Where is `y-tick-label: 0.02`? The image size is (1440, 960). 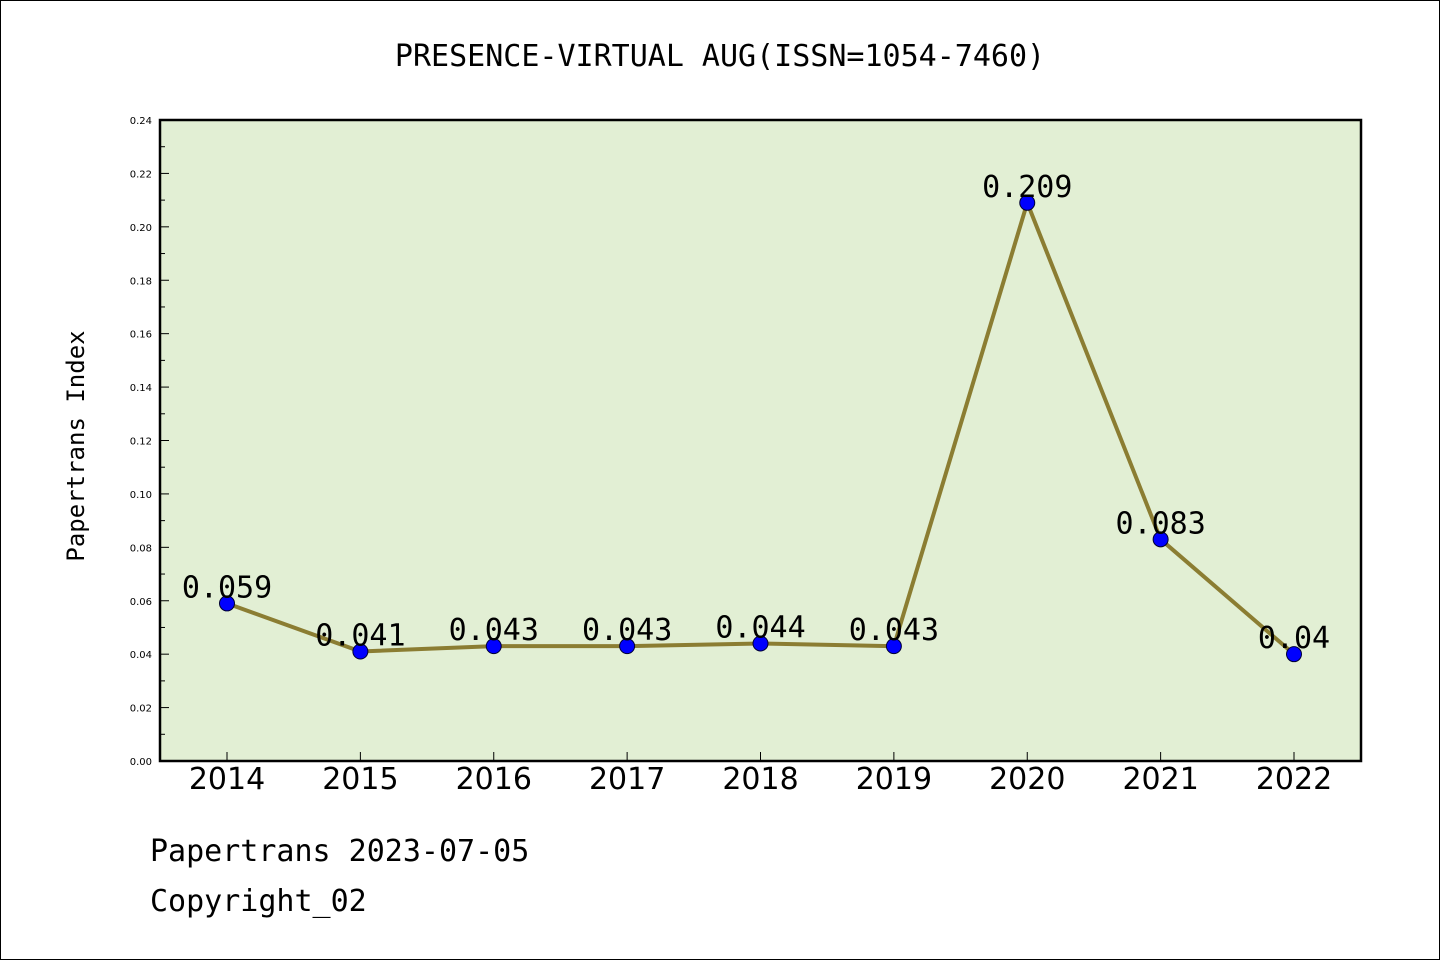
y-tick-label: 0.02 is located at coordinates (141, 709).